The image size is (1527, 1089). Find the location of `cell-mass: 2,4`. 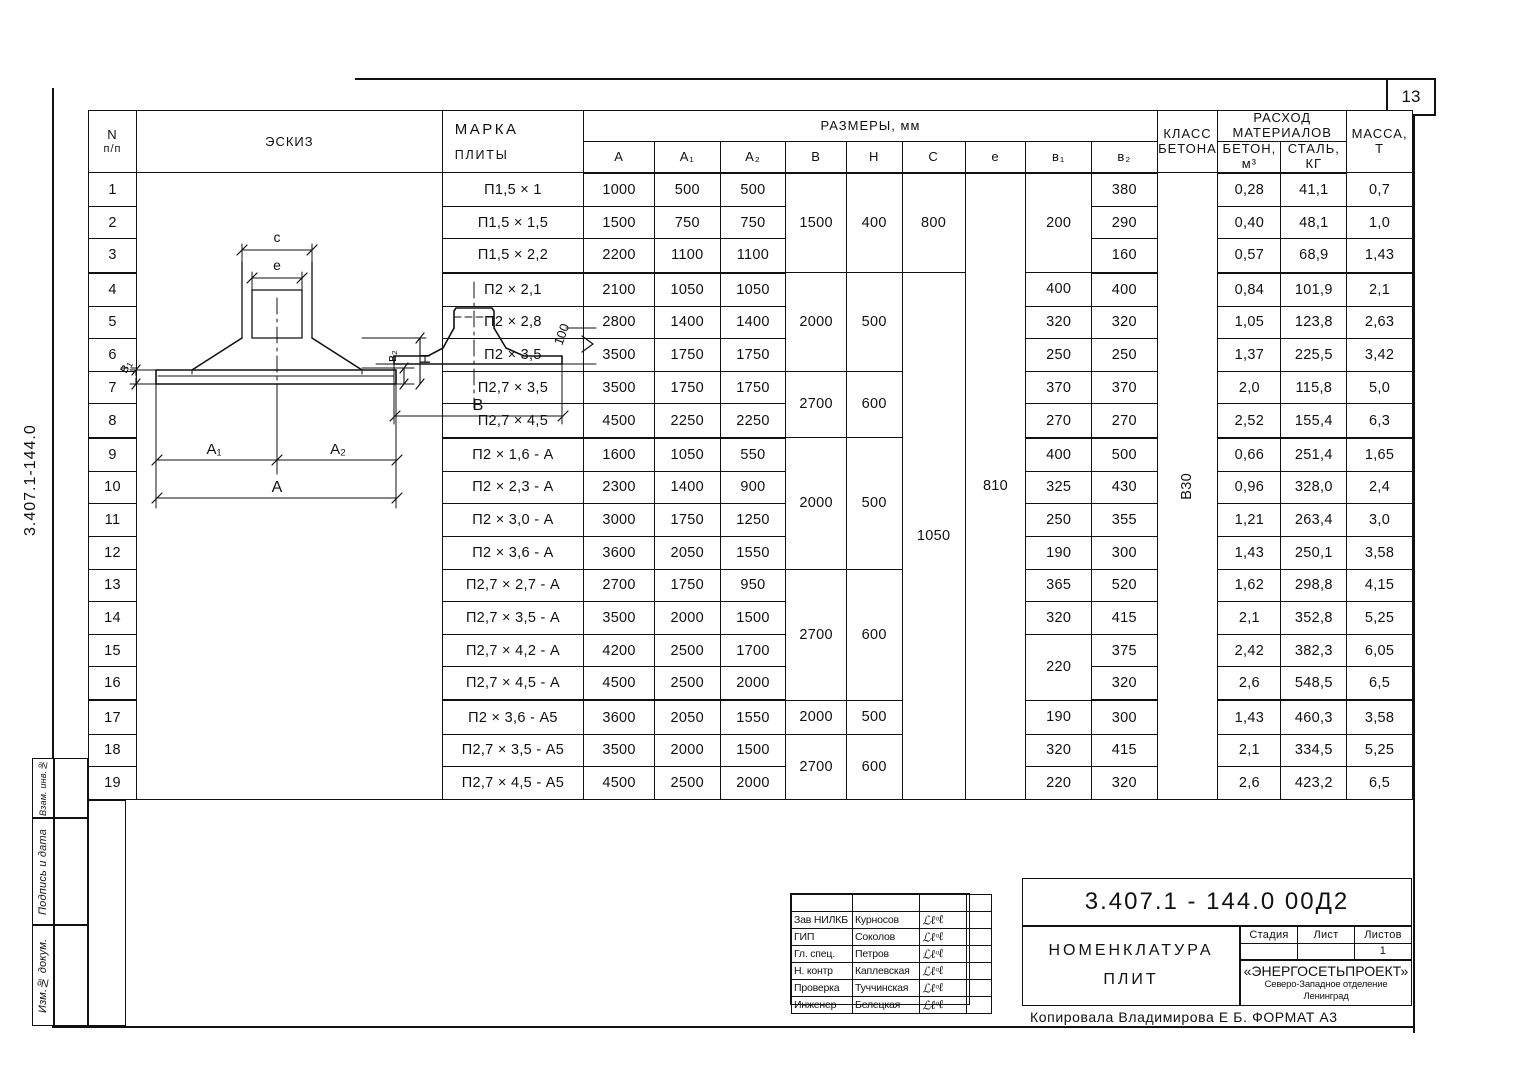

cell-mass: 2,4 is located at coordinates (1379, 487).